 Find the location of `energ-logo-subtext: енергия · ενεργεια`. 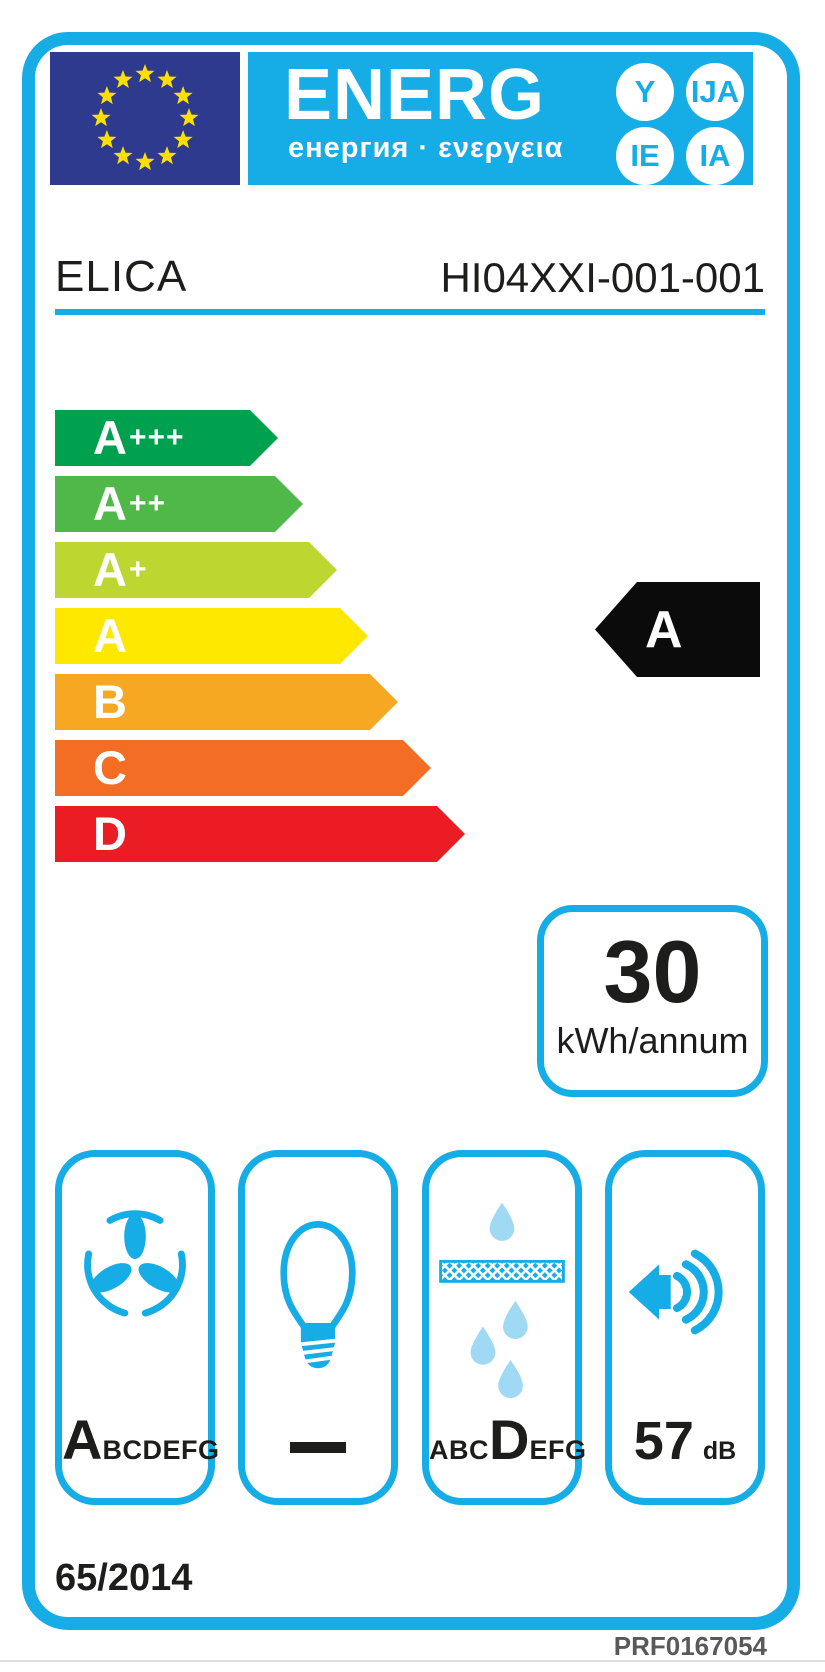

energ-logo-subtext: енергия · ενεργεια is located at coordinates (426, 148).